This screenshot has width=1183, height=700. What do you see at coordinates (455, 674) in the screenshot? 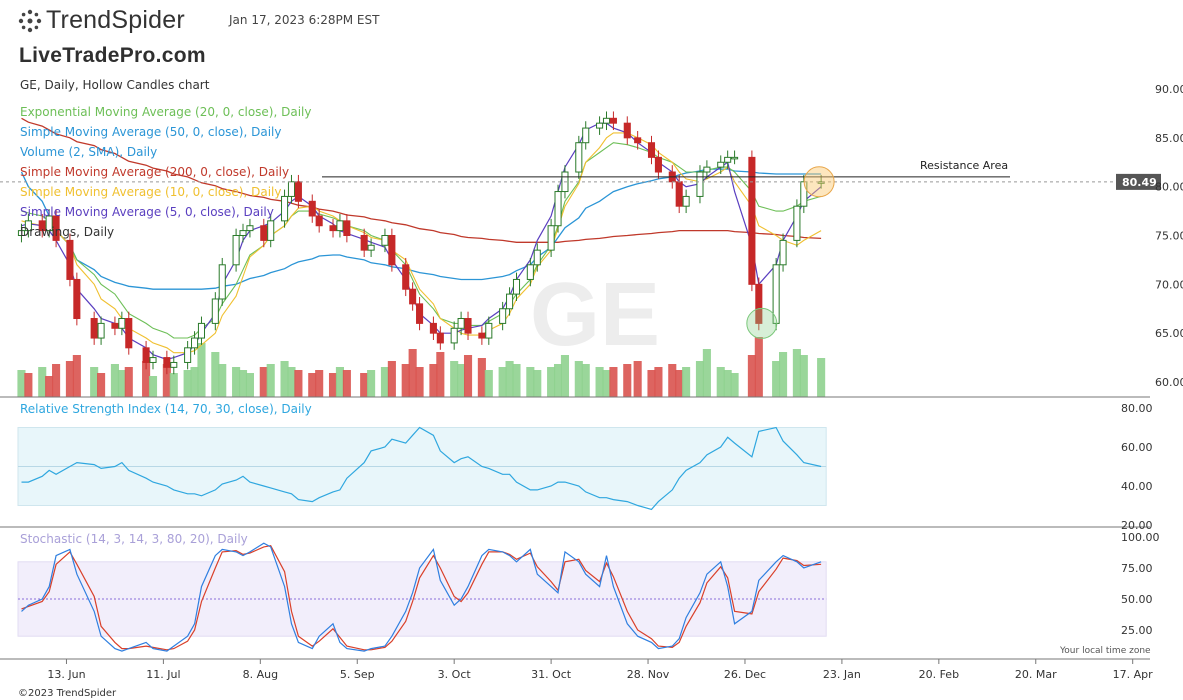
I see `x-axis-tick-label: 3. Oct` at bounding box center [455, 674].